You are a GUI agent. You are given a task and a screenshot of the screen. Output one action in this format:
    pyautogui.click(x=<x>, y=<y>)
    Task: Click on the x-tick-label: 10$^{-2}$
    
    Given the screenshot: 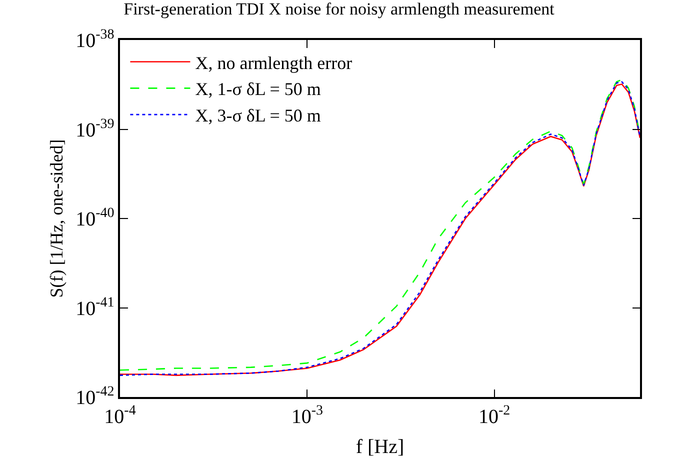 What is the action you would take?
    pyautogui.click(x=494, y=415)
    